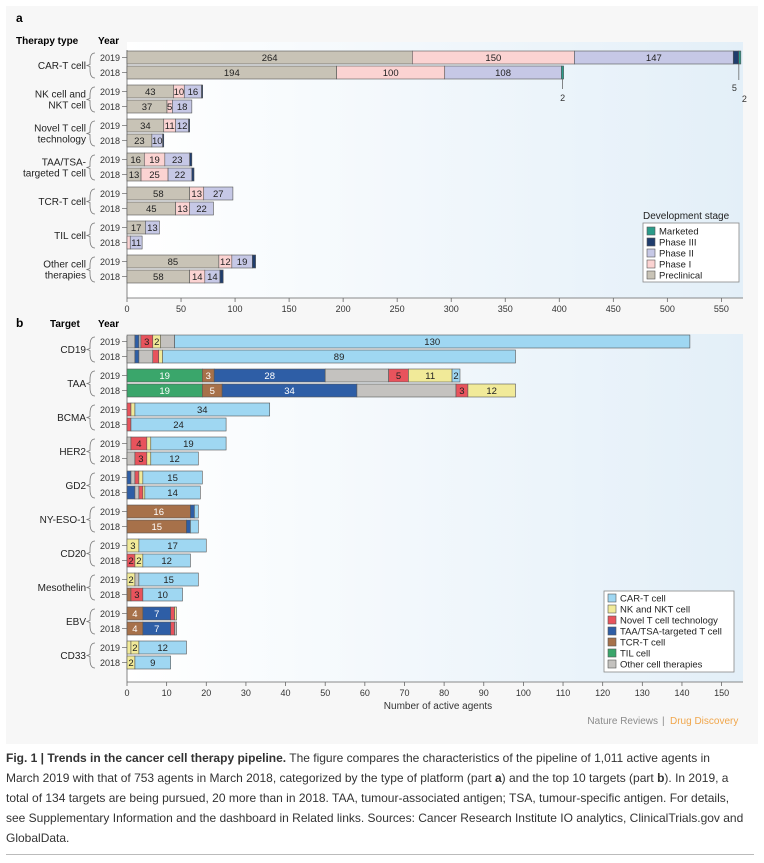  I want to click on panel-a-bar-label: 5, so click(169, 107).